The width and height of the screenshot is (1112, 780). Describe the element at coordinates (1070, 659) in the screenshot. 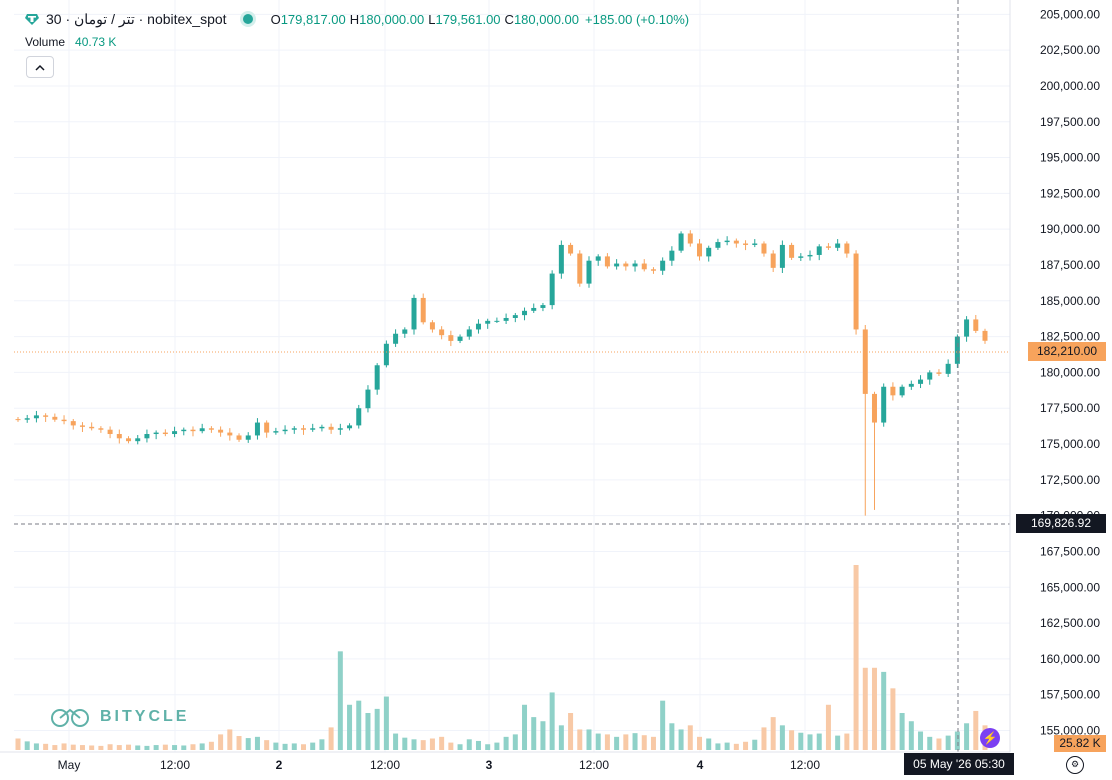

I see `price-tick-label: 160,000.00` at that location.